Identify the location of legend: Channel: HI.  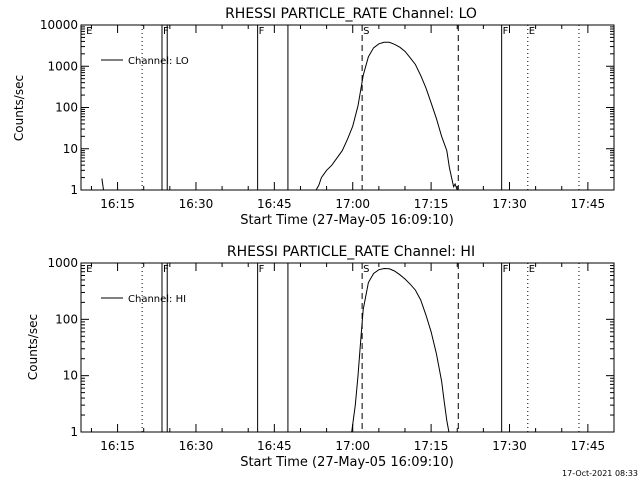
(143, 299).